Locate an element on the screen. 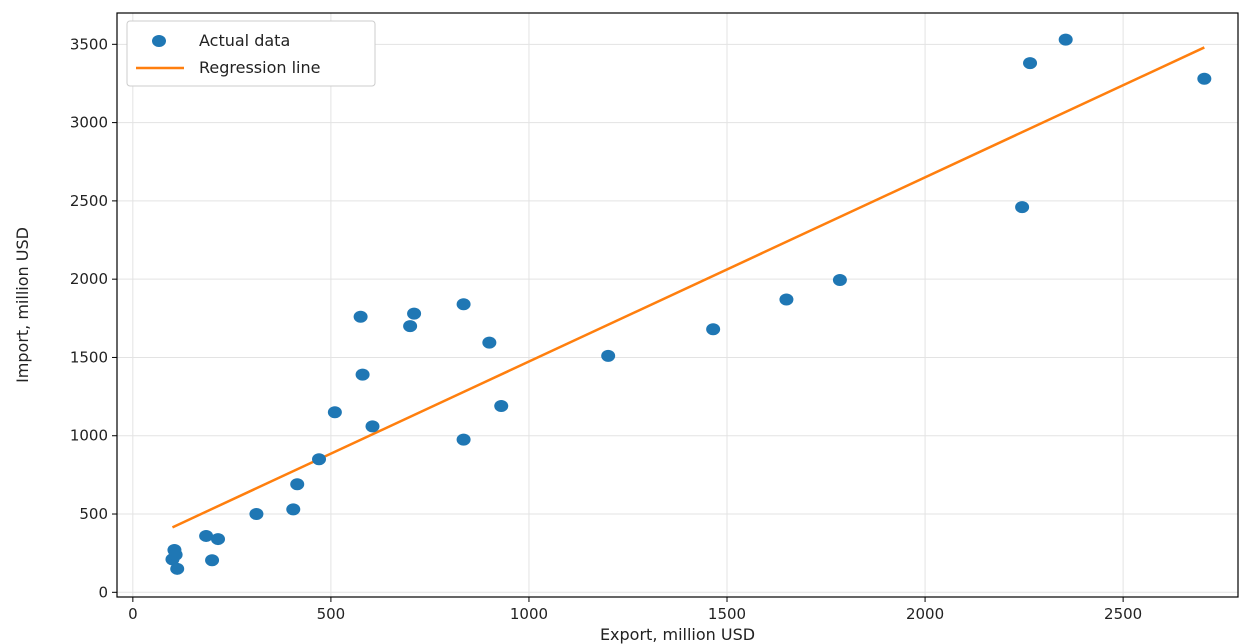 The width and height of the screenshot is (1239, 644). x-tick-label: 2000 is located at coordinates (925, 614).